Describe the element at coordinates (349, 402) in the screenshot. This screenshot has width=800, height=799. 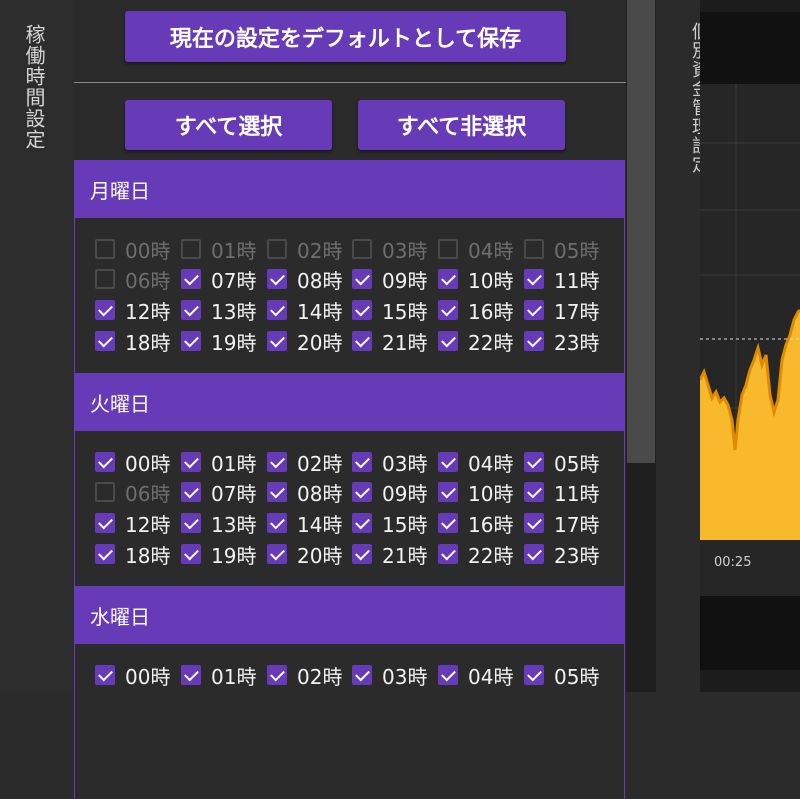
I see `day-header: 火曜日` at that location.